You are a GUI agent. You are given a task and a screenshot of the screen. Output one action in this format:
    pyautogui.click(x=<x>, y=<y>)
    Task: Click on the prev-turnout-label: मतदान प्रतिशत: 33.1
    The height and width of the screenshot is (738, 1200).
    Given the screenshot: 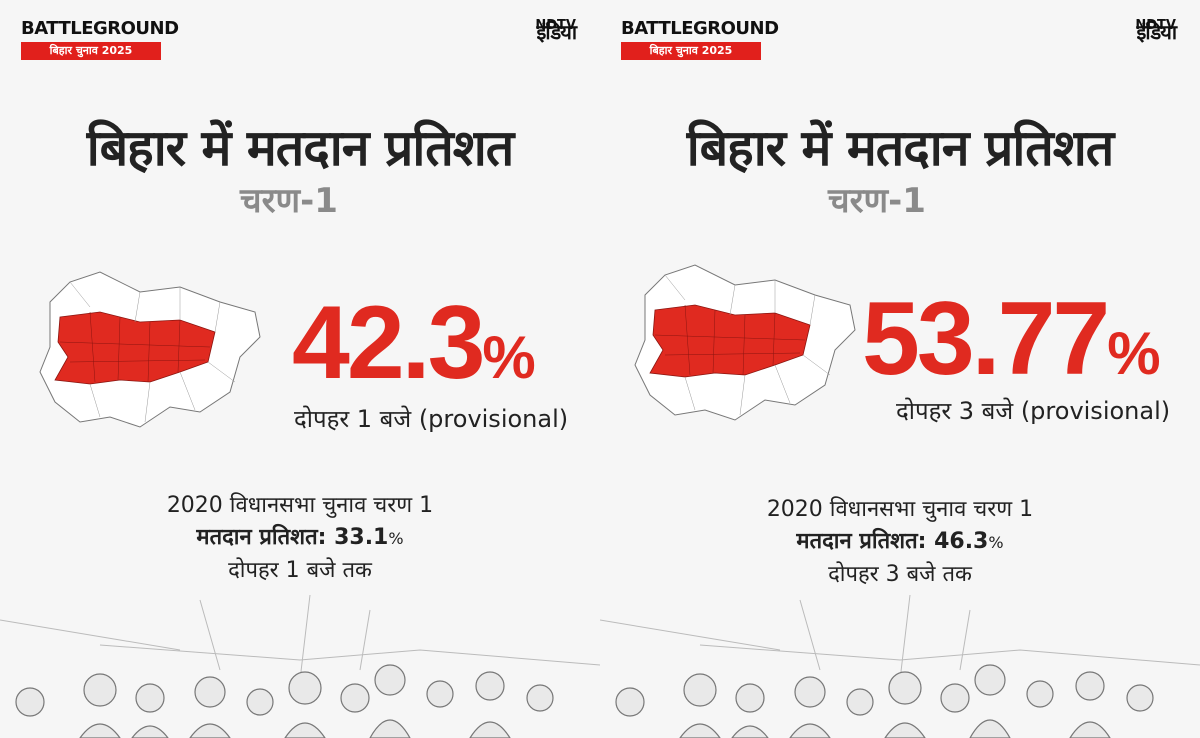 What is the action you would take?
    pyautogui.click(x=292, y=537)
    